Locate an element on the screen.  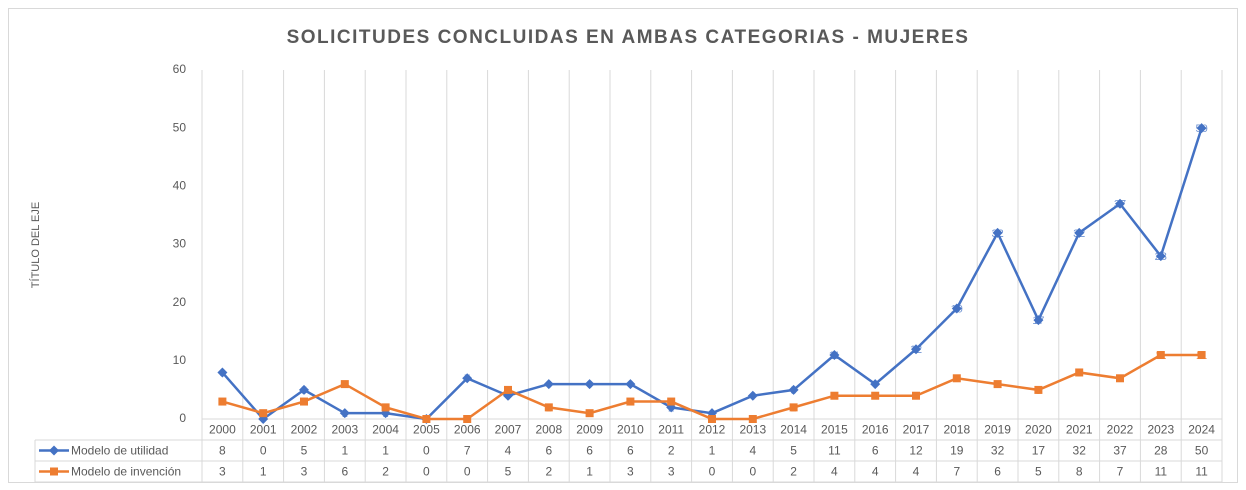
x-tick-label: 2009 is located at coordinates (589, 430).